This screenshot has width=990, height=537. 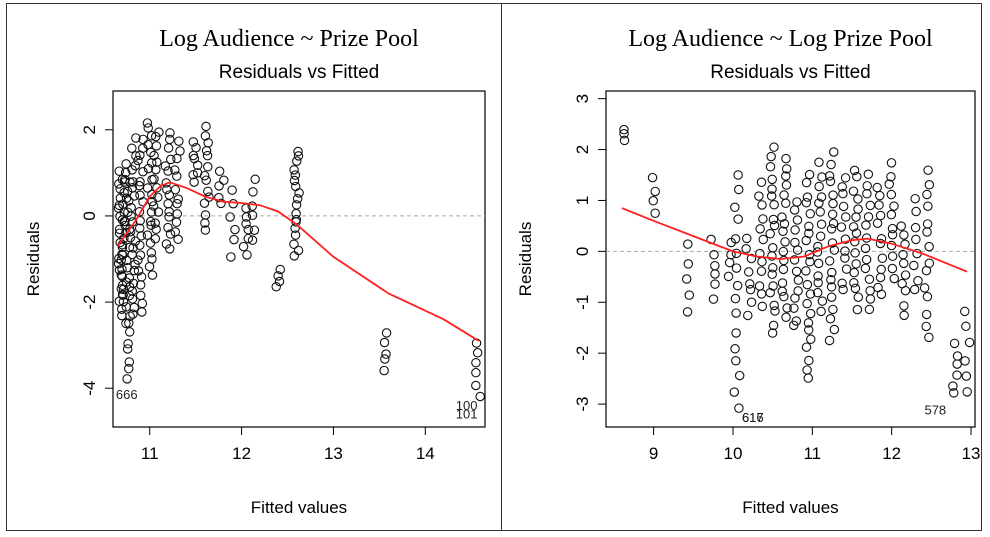 What do you see at coordinates (299, 72) in the screenshot?
I see `chart-subtitle: Residuals vs Fitted` at bounding box center [299, 72].